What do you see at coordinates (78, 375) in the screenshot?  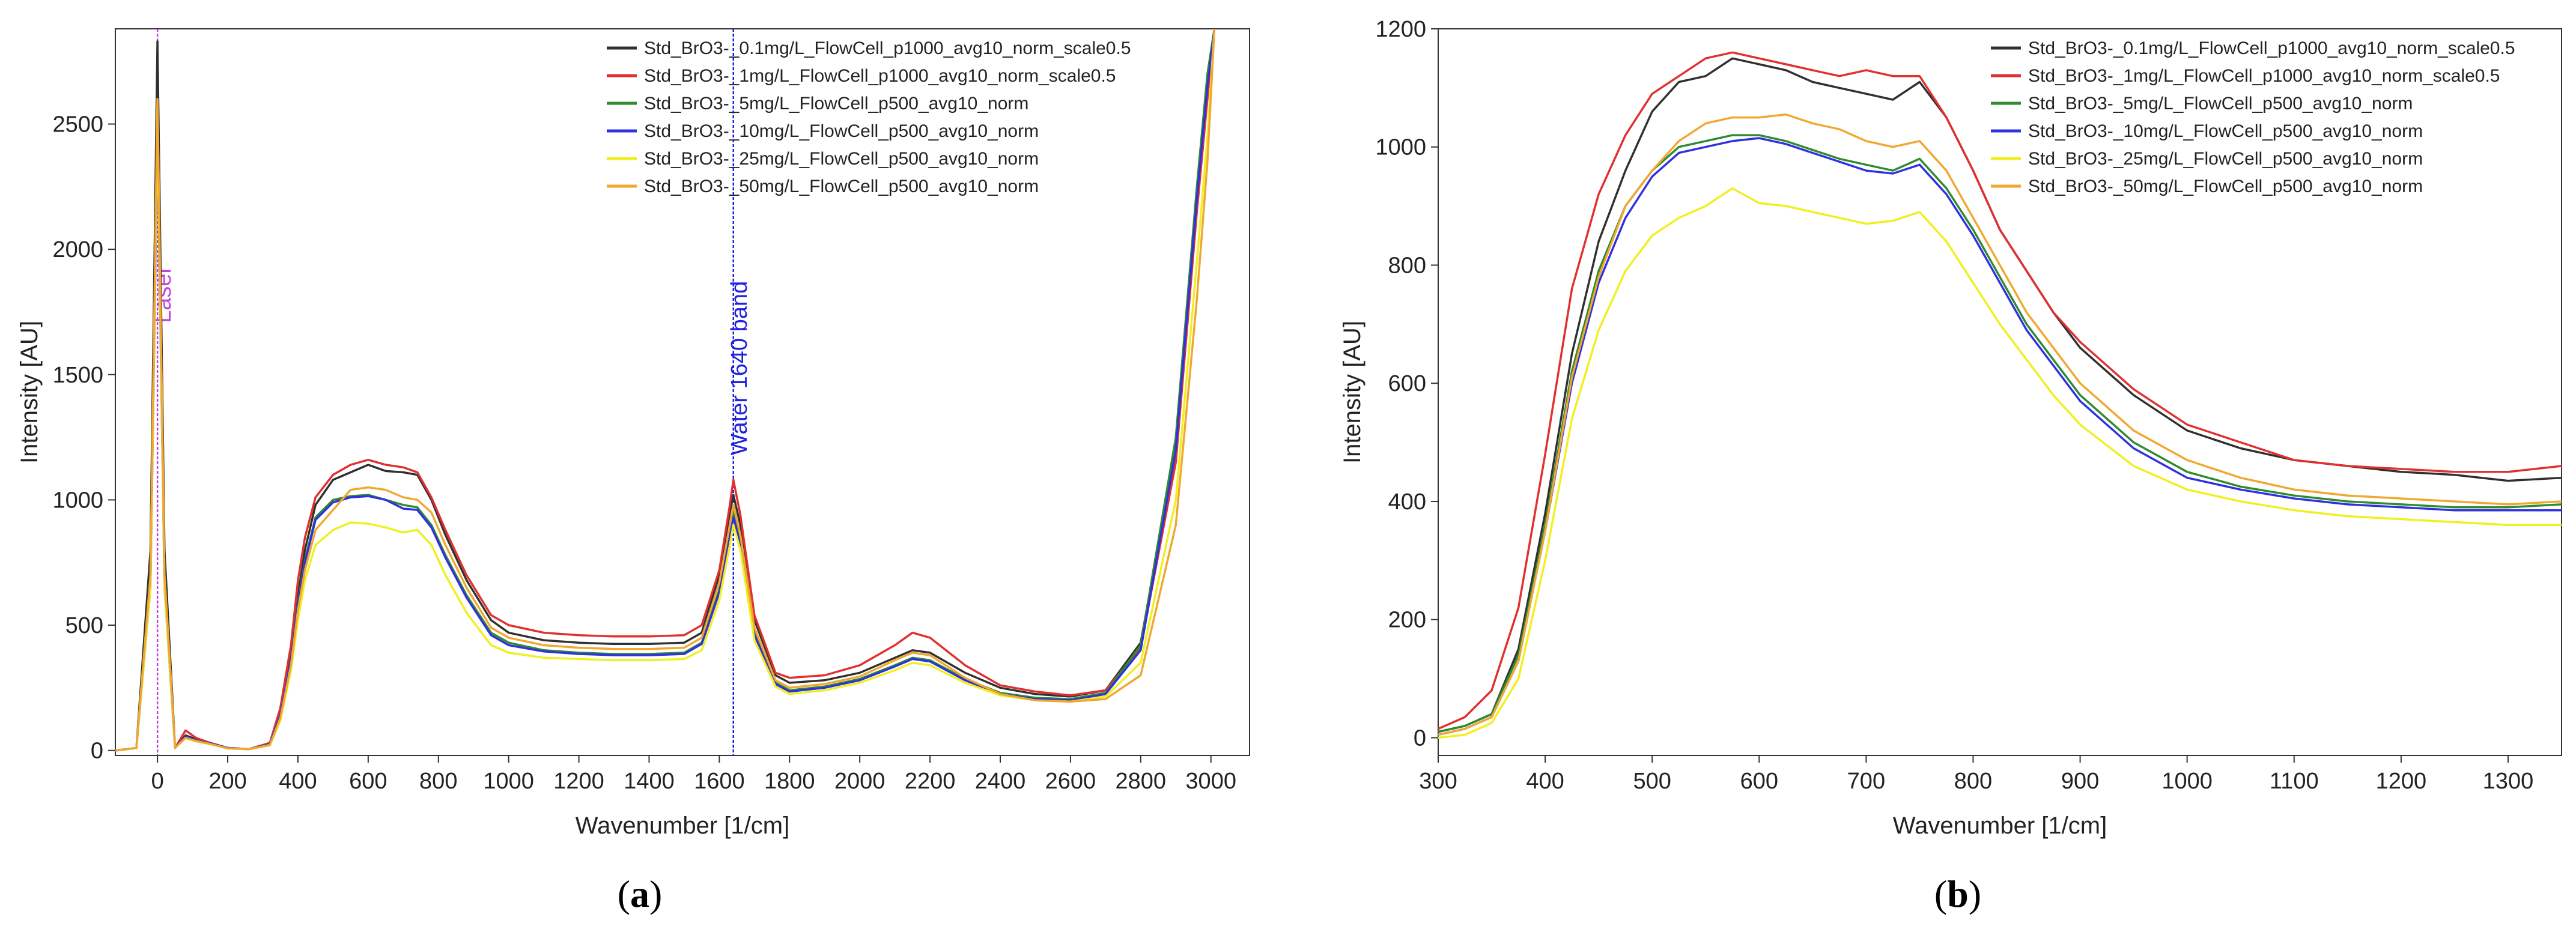 I see `panel-a-ytick-label: 1500` at bounding box center [78, 375].